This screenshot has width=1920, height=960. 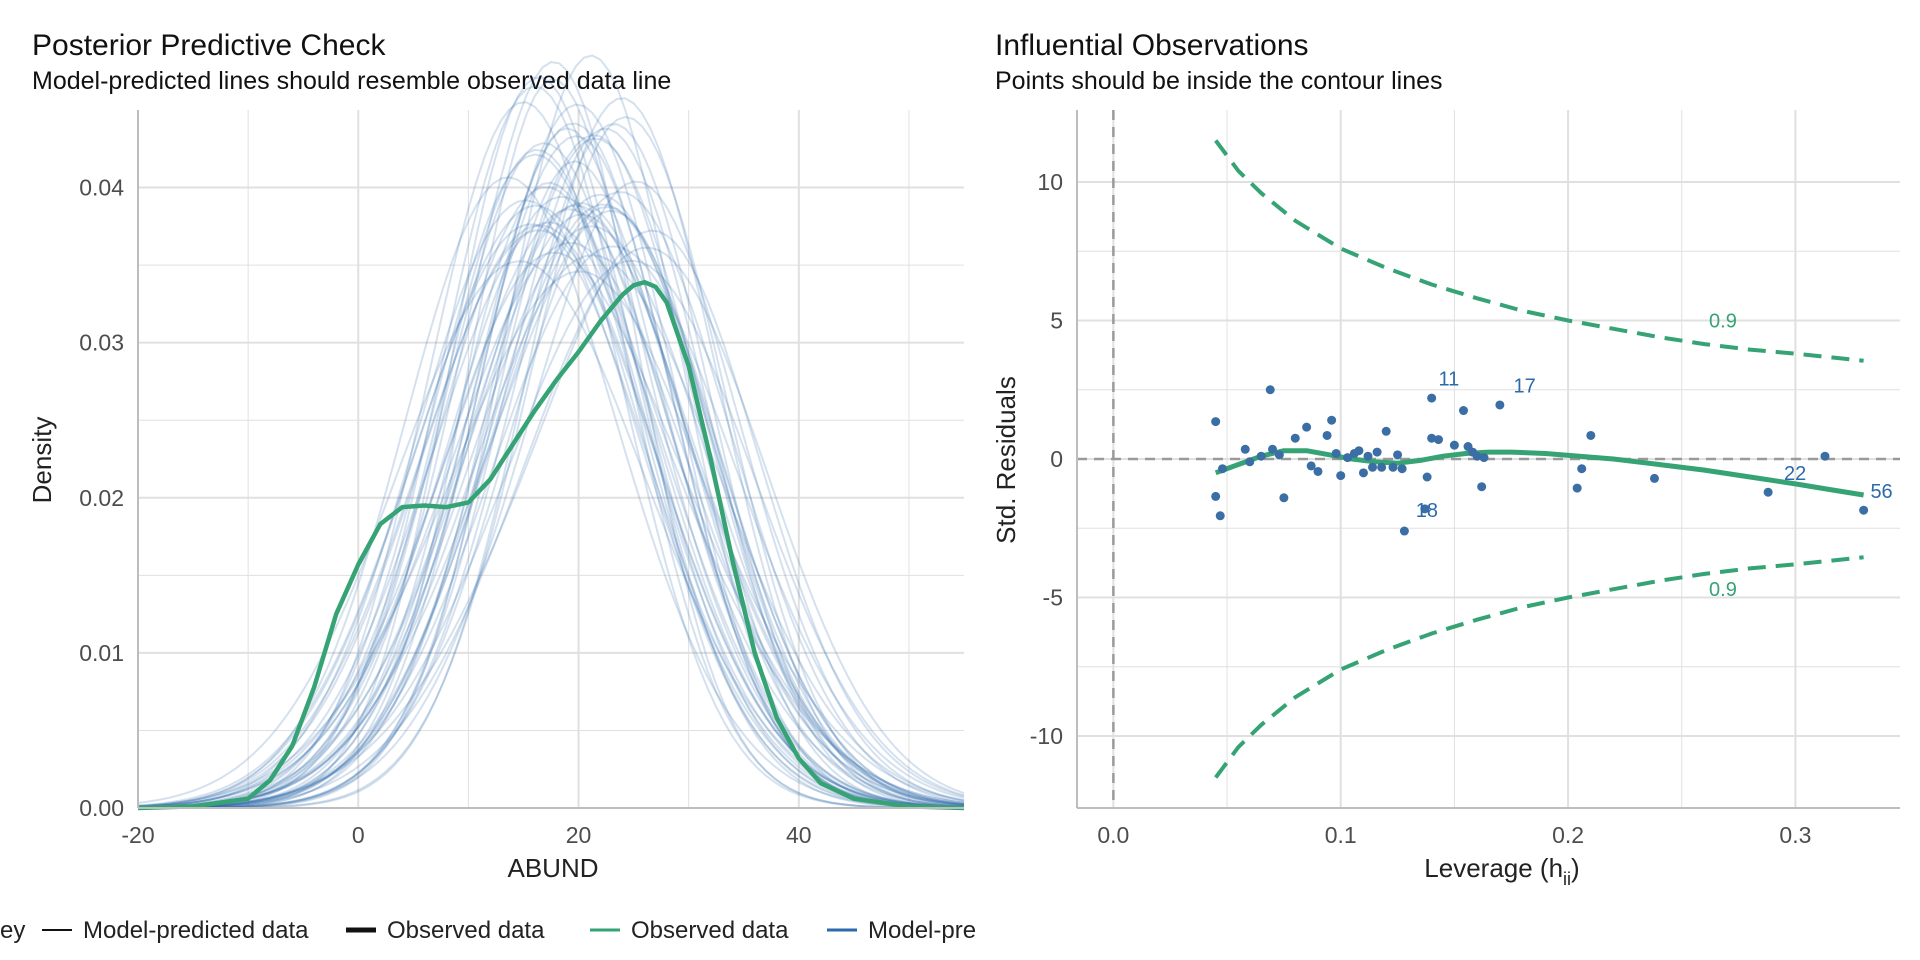 What do you see at coordinates (101, 498) in the screenshot?
I see `ppc-y-tick-label: 0.02` at bounding box center [101, 498].